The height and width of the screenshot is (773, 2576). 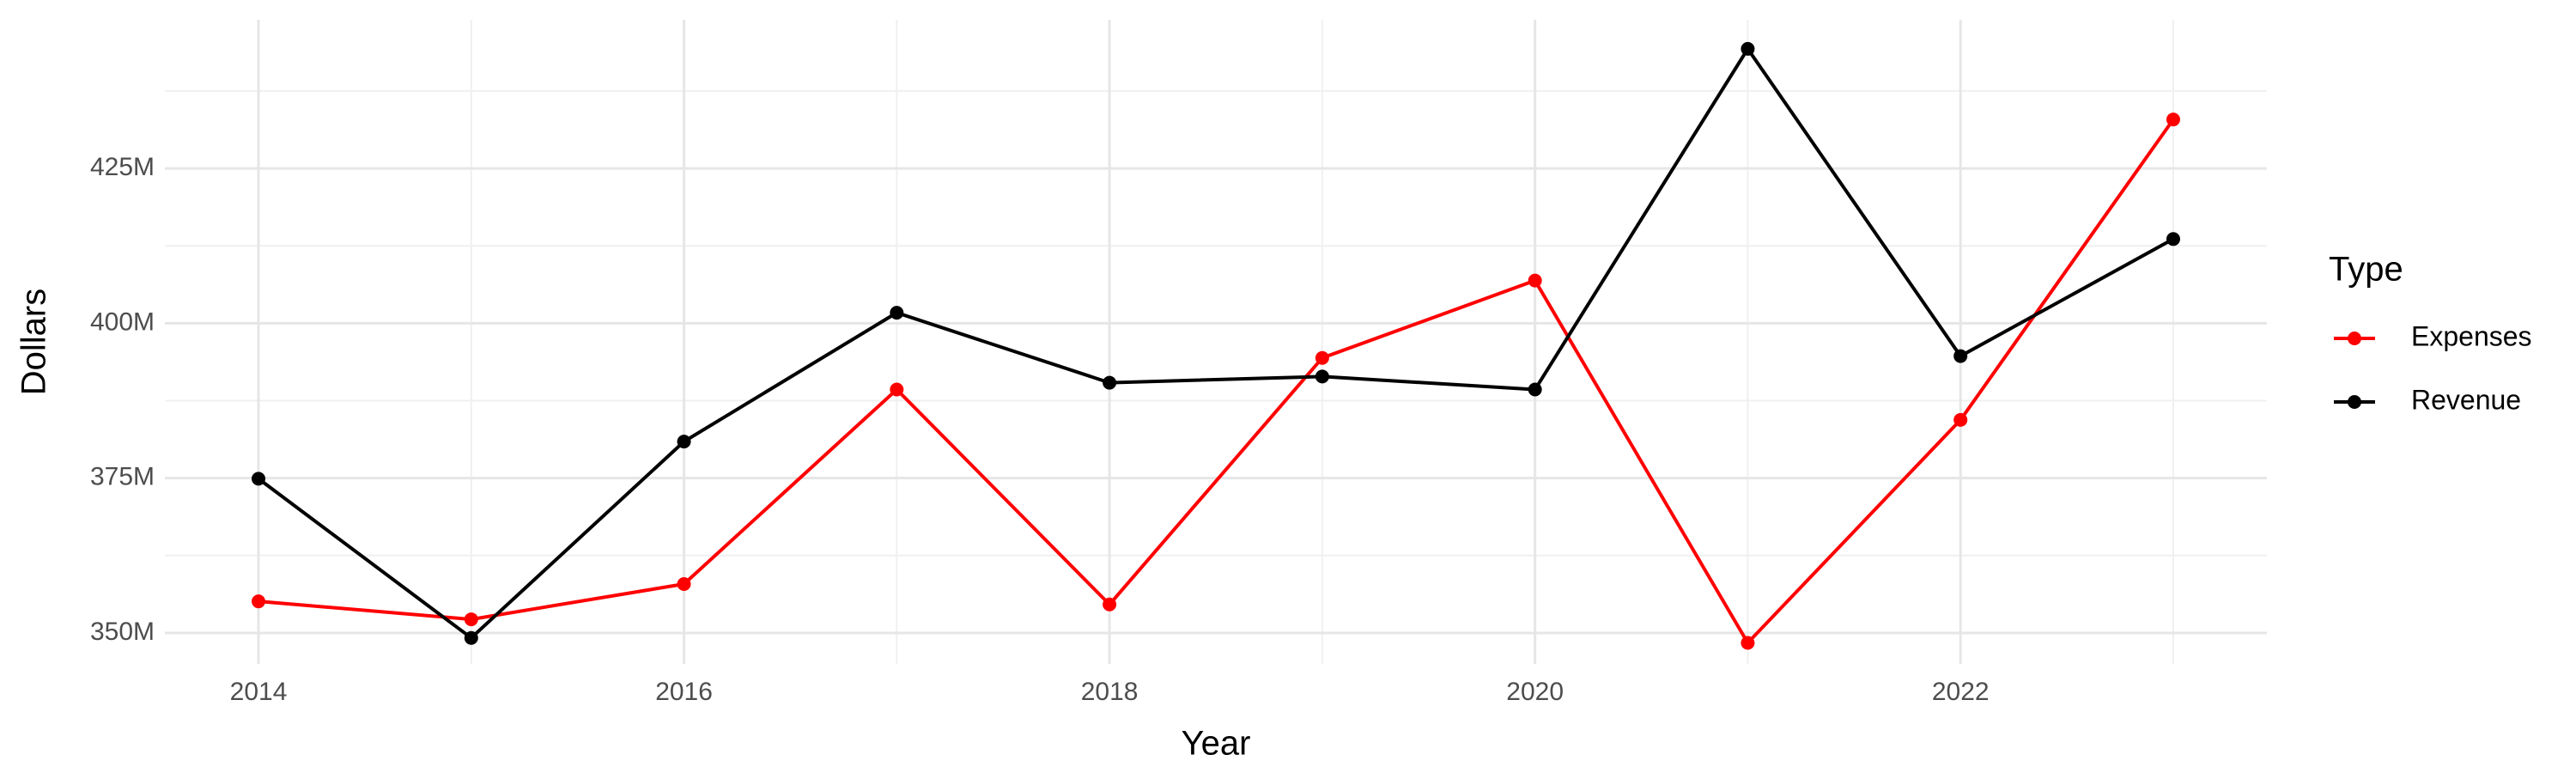 What do you see at coordinates (1110, 692) in the screenshot?
I see `x-tick-label: 2018` at bounding box center [1110, 692].